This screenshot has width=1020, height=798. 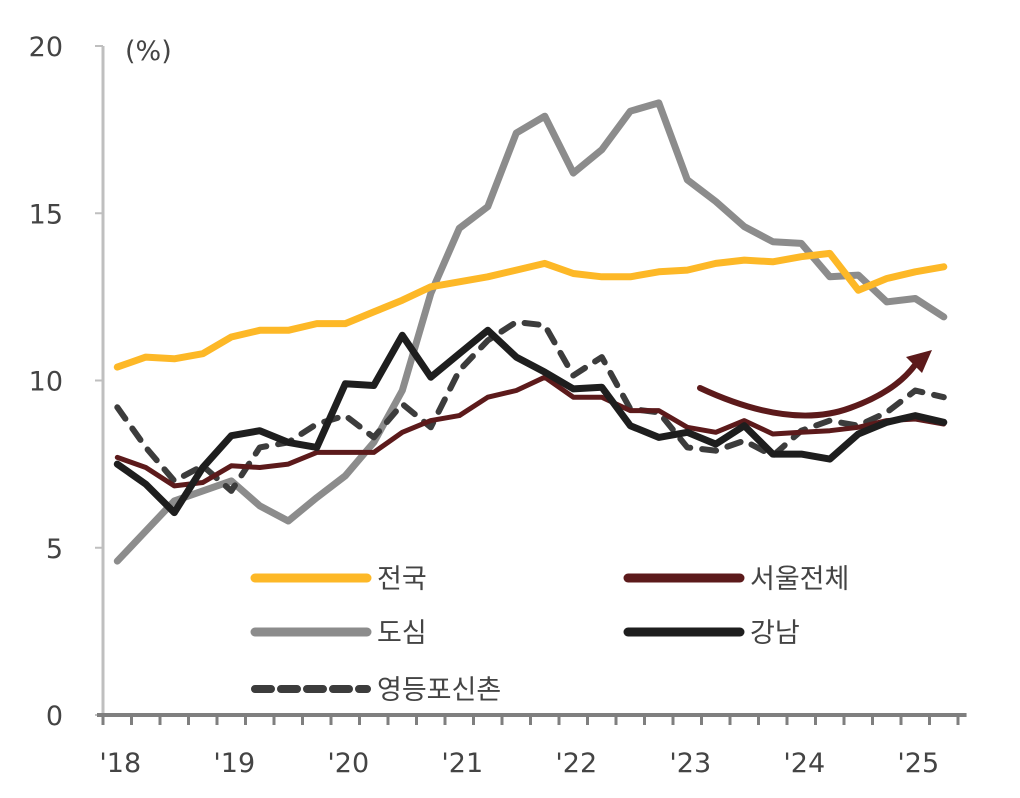 I want to click on y-tick-label: 0, so click(x=54, y=716).